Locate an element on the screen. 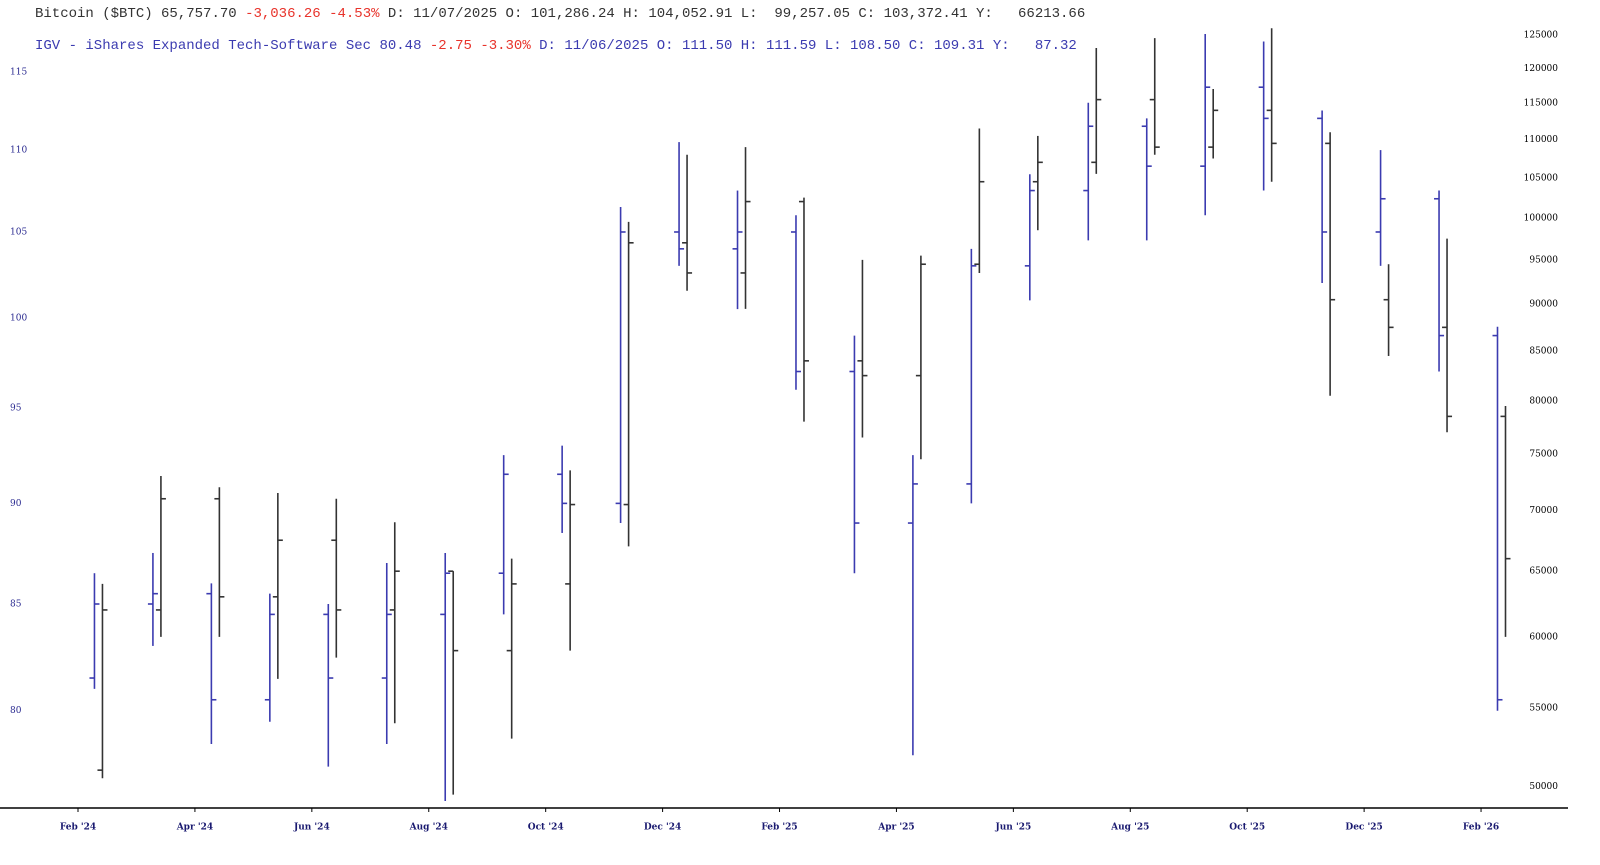 Image resolution: width=1600 pixels, height=865 pixels. y-tick-label: 90 is located at coordinates (16, 504).